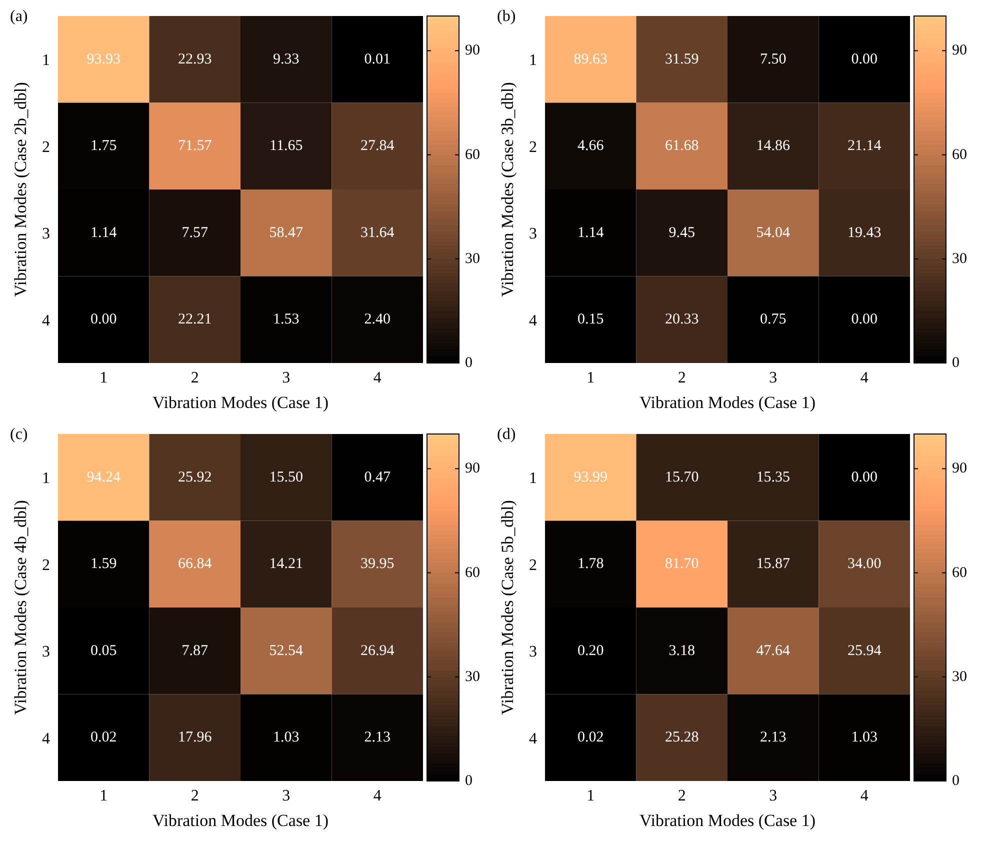 The height and width of the screenshot is (844, 985). Describe the element at coordinates (103, 477) in the screenshot. I see `data-label: 94.24` at that location.